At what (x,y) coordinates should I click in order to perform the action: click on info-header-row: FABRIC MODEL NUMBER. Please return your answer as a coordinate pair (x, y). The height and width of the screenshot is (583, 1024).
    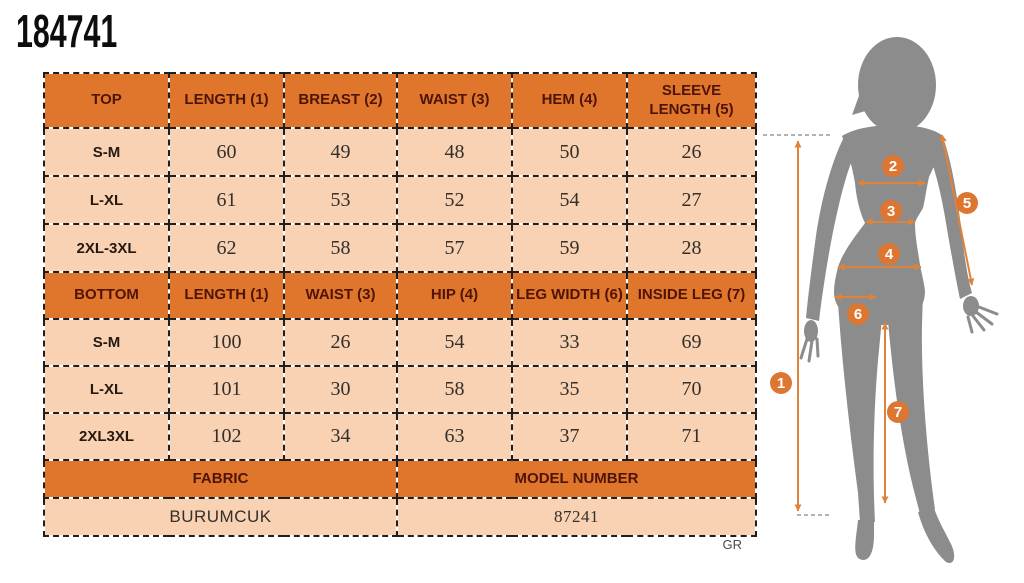
    Looking at the image, I should click on (400, 479).